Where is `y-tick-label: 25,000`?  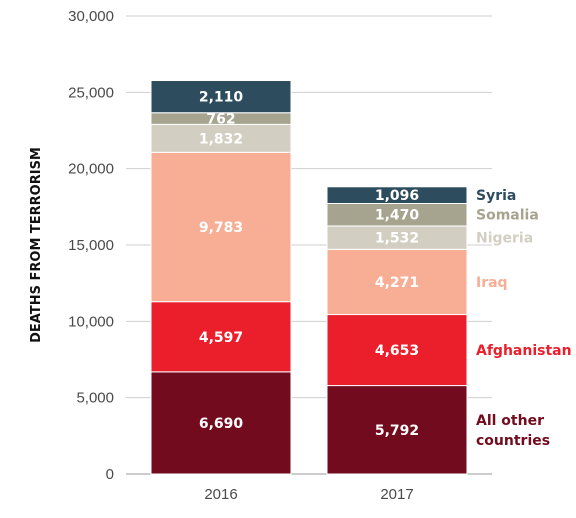
y-tick-label: 25,000 is located at coordinates (91, 92).